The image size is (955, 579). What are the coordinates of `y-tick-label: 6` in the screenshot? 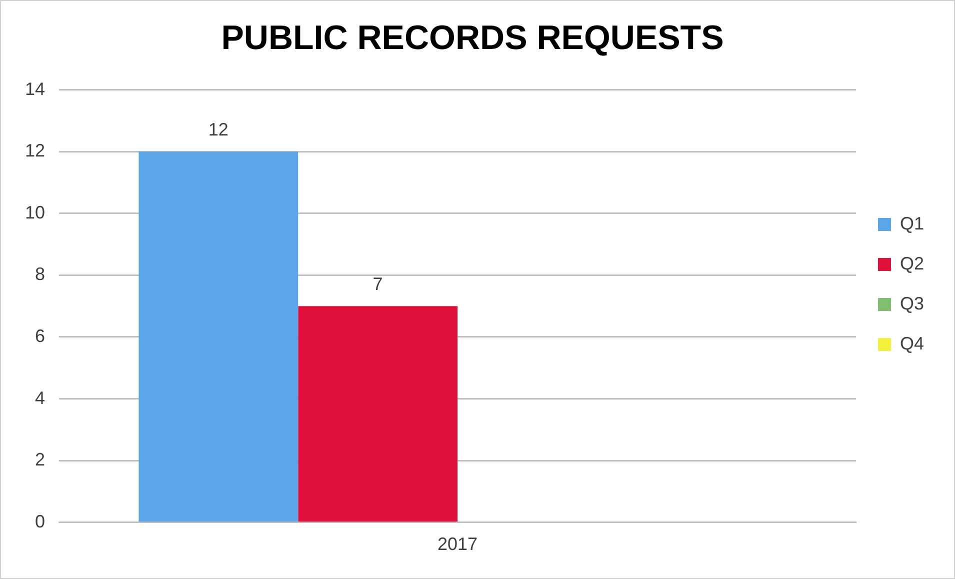 It's located at (40, 336).